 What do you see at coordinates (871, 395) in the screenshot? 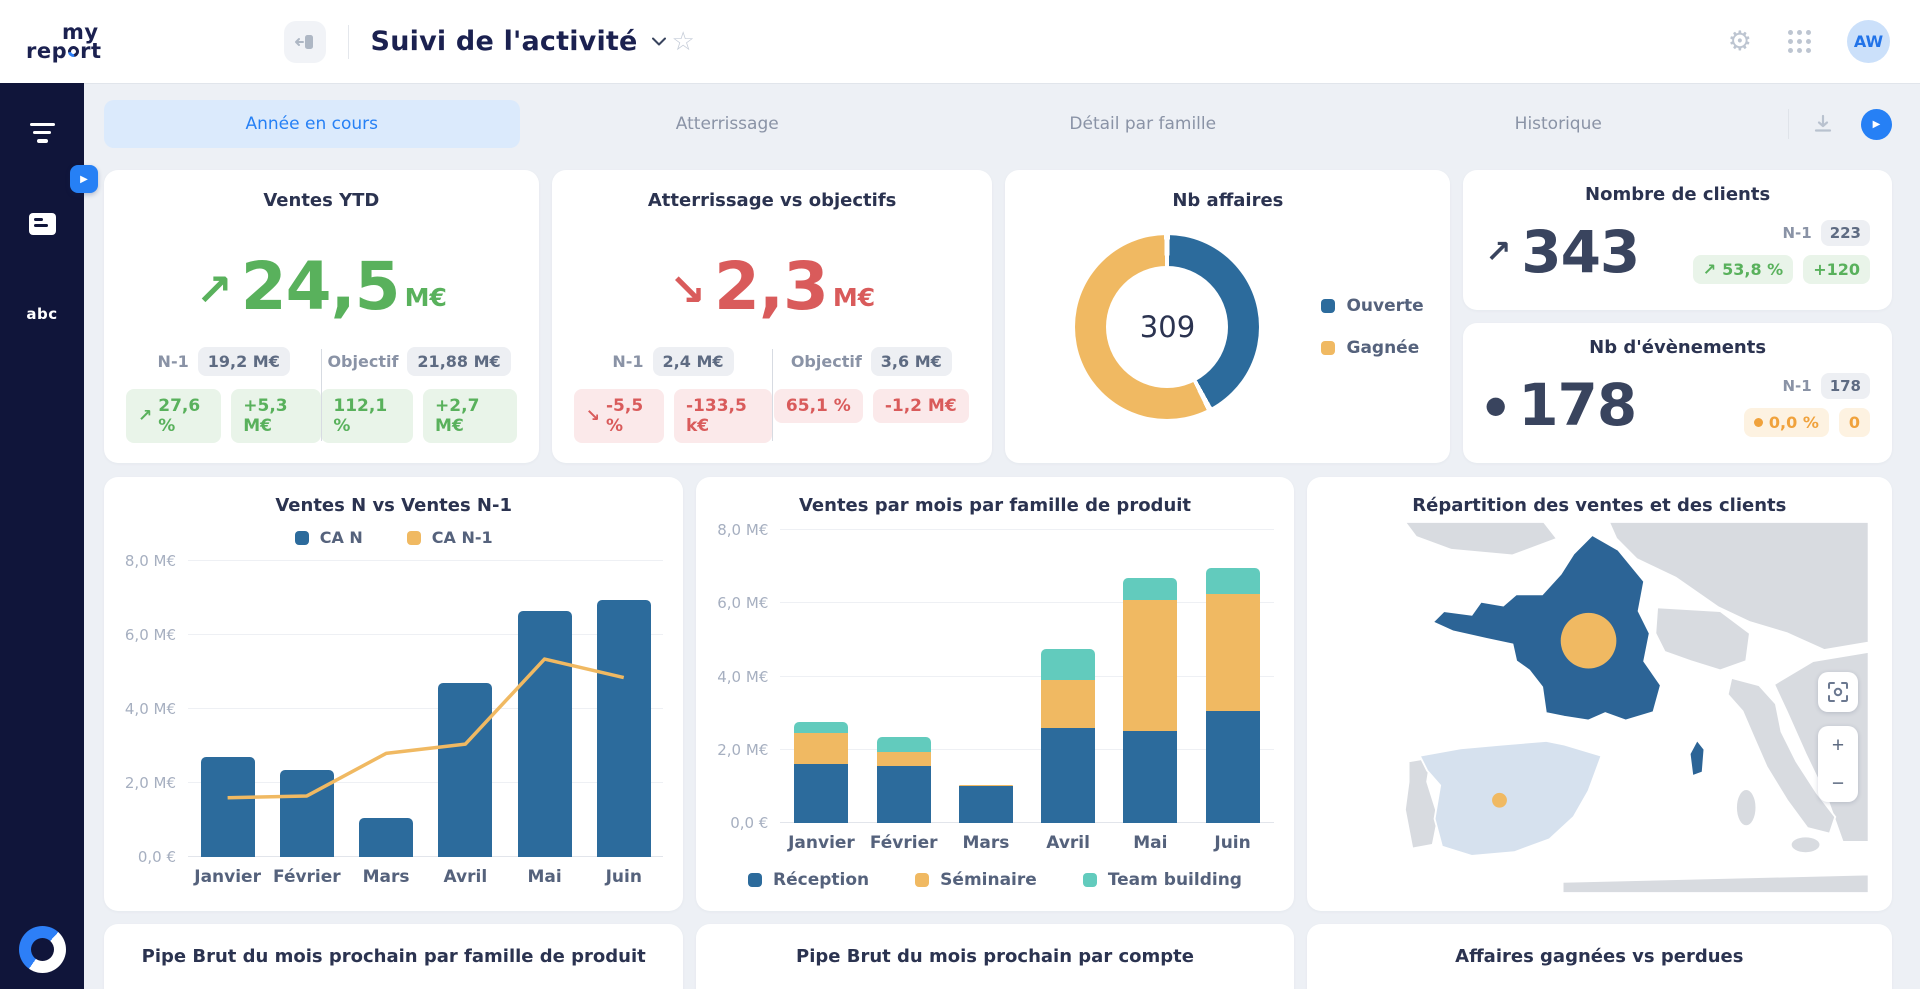
I see `atterrissage-objectif-col: Objectif 3,6 M€ 65,1 % -1,2 M€` at bounding box center [871, 395].